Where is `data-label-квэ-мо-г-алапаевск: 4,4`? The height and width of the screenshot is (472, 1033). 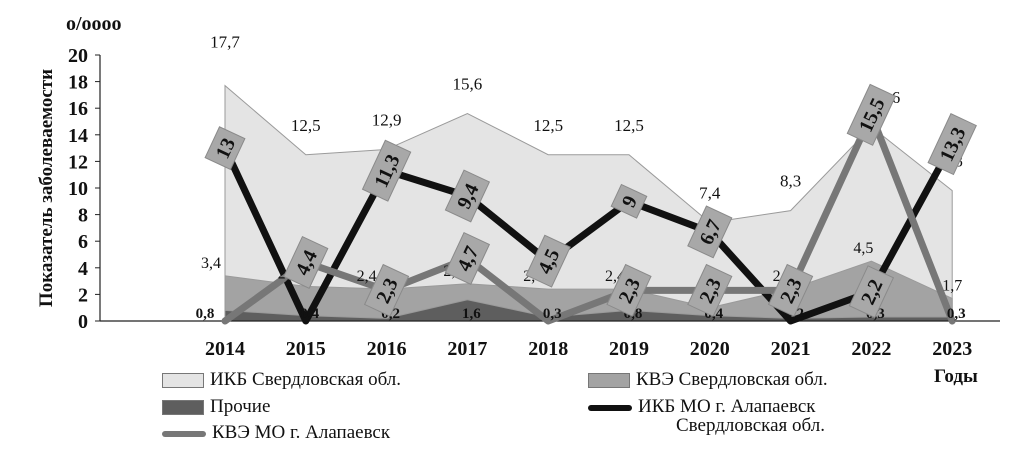 data-label-квэ-мо-г-алапаевск: 4,4 is located at coordinates (306, 262).